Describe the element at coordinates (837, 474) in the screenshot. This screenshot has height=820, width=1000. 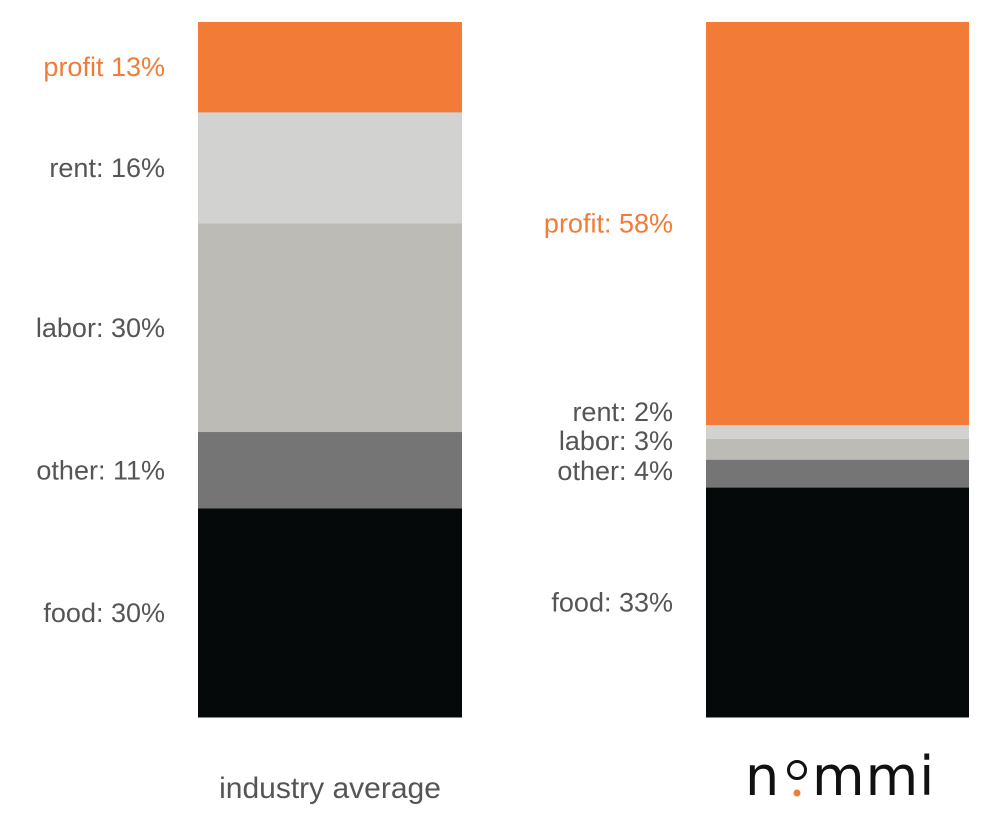
I see `bar-segment-other-nommi` at that location.